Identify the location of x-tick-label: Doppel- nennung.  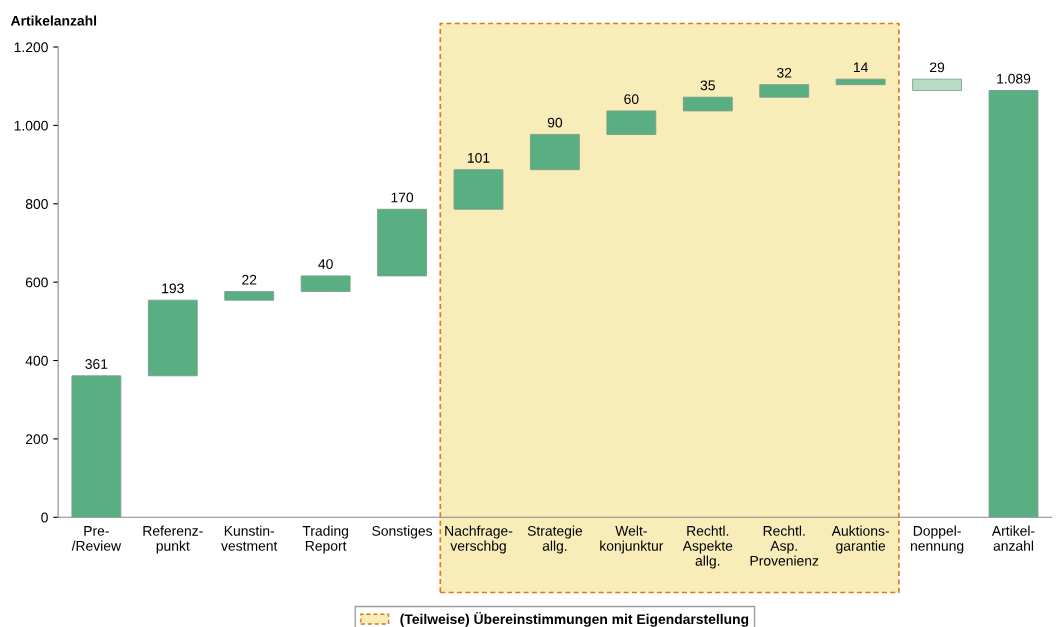
(937, 539).